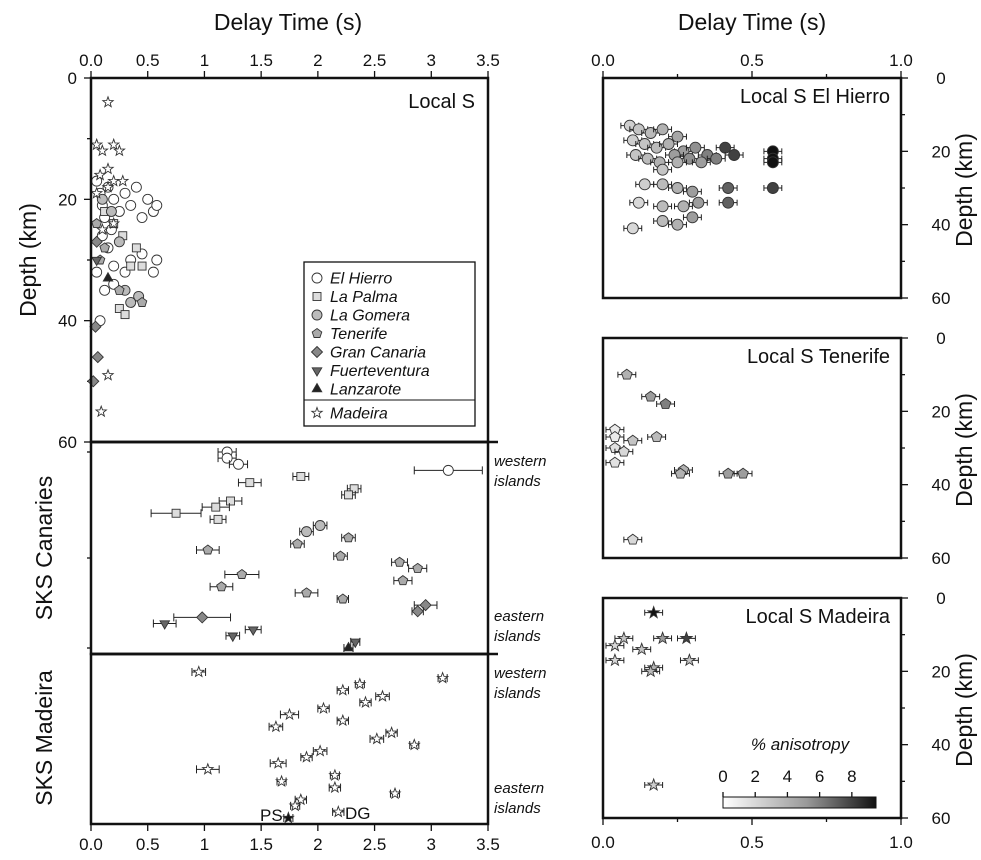  I want to click on bottom-xtick-label: 1, so click(204, 844).